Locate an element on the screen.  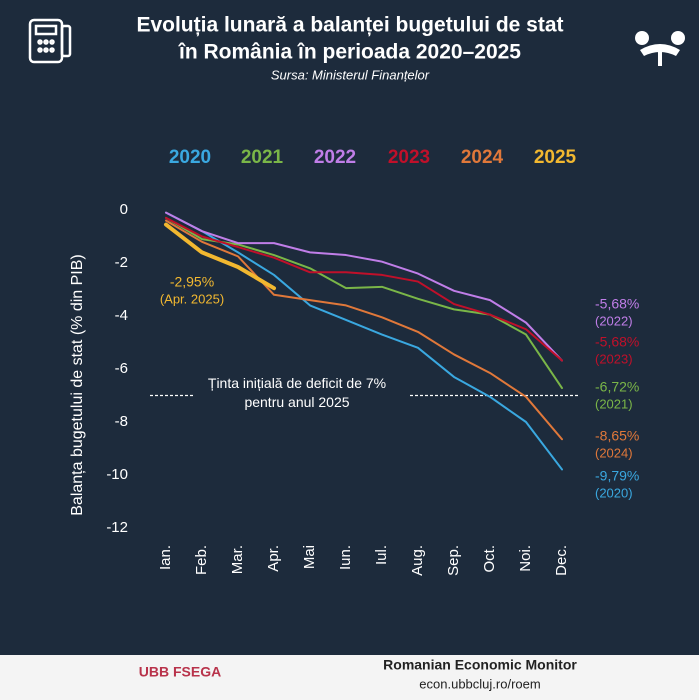
x-tick-label: Noi. is located at coordinates (525, 558).